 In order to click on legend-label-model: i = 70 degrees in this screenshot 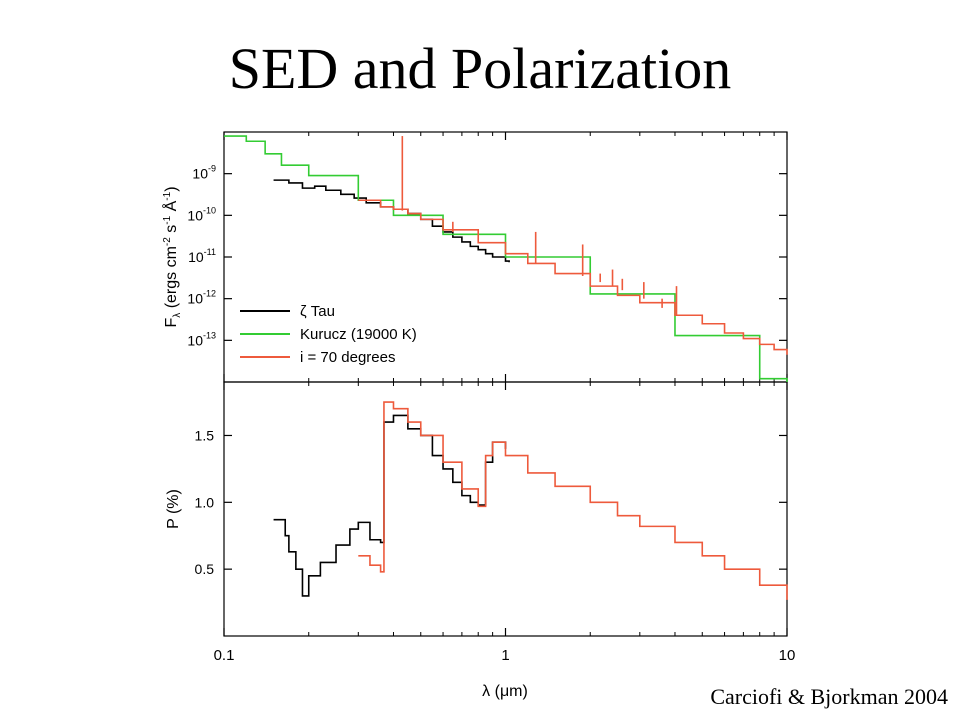, I will do `click(348, 357)`.